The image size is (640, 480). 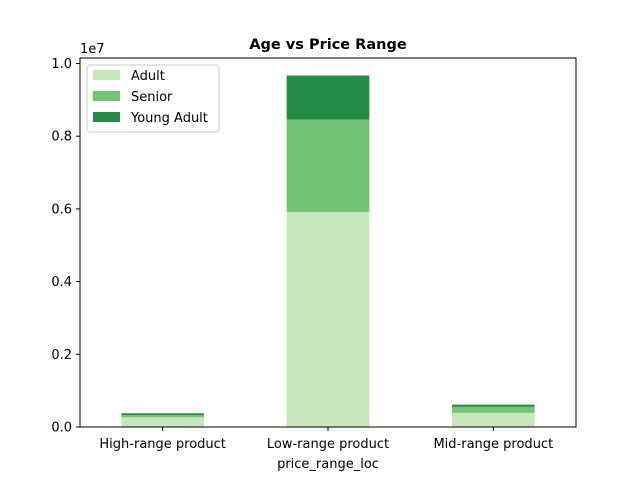 What do you see at coordinates (162, 444) in the screenshot?
I see `x-tick-label: High-range product` at bounding box center [162, 444].